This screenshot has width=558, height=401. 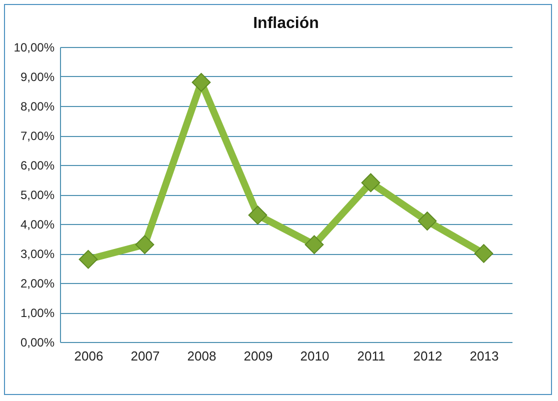 I want to click on x-tick-label: 2010, so click(x=315, y=356).